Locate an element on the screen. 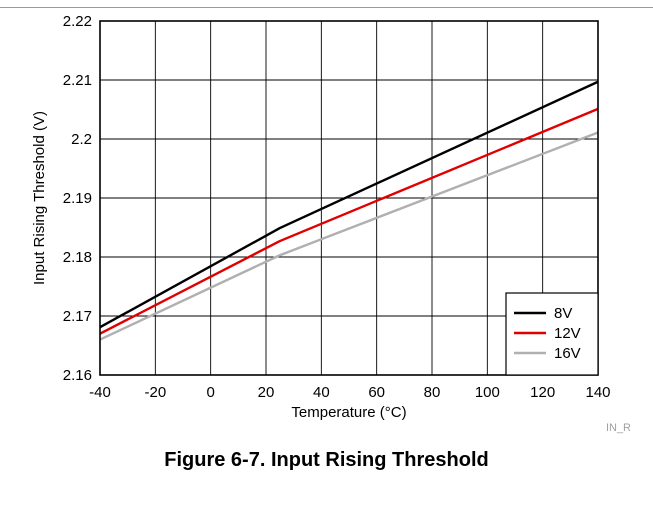 The image size is (653, 518). page-top-rule is located at coordinates (326, 7).